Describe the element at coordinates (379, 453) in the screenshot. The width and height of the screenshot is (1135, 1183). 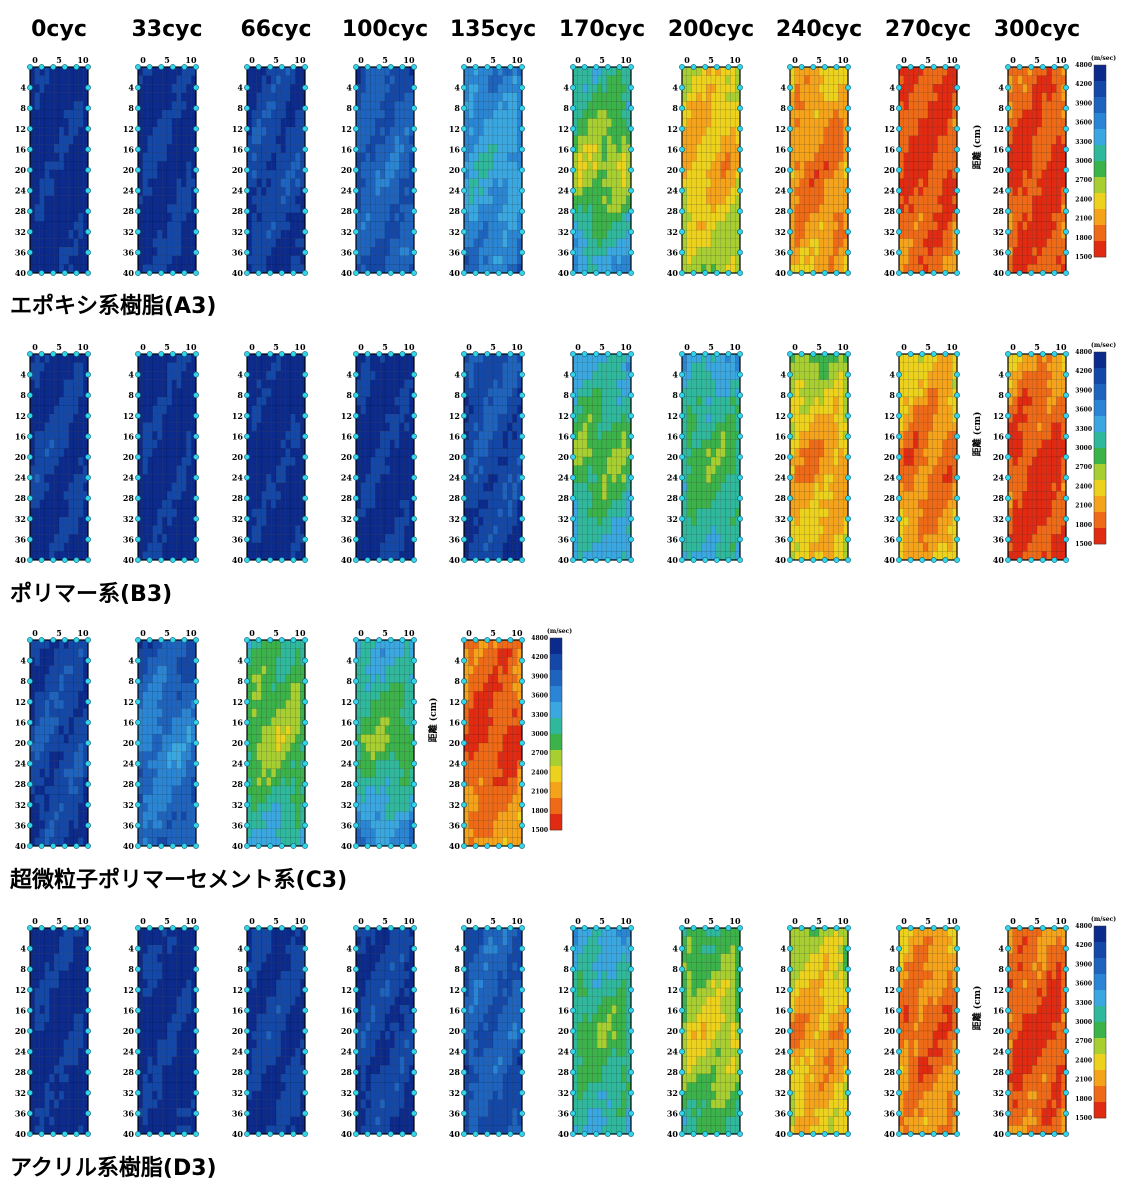
I see `panel-100cyc: 0 5 10481216202428323640` at that location.